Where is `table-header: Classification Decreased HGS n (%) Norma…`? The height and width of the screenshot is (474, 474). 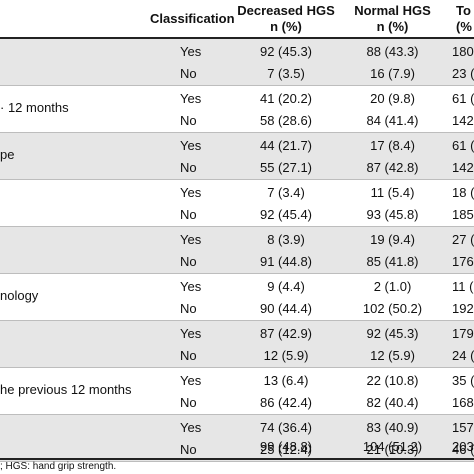 table-header: Classification Decreased HGS n (%) Norma… is located at coordinates (237, 19).